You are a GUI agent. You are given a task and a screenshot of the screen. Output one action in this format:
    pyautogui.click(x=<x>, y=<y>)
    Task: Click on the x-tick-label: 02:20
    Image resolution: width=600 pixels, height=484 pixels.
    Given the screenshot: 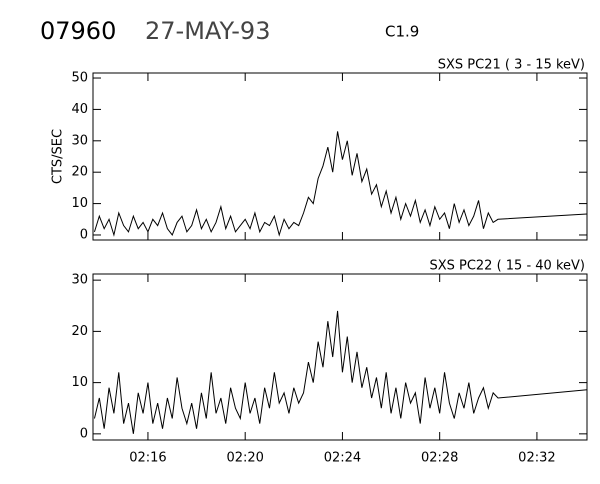 What is the action you would take?
    pyautogui.click(x=244, y=458)
    